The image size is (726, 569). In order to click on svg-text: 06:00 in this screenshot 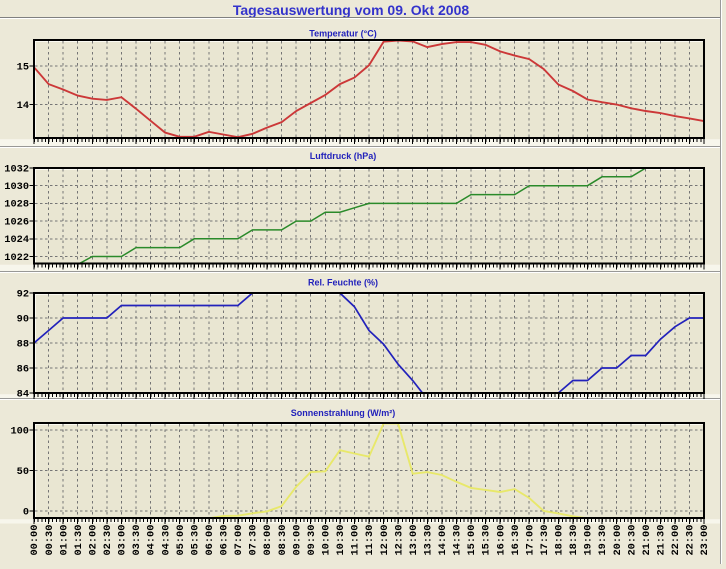, I will do `click(210, 540)`.